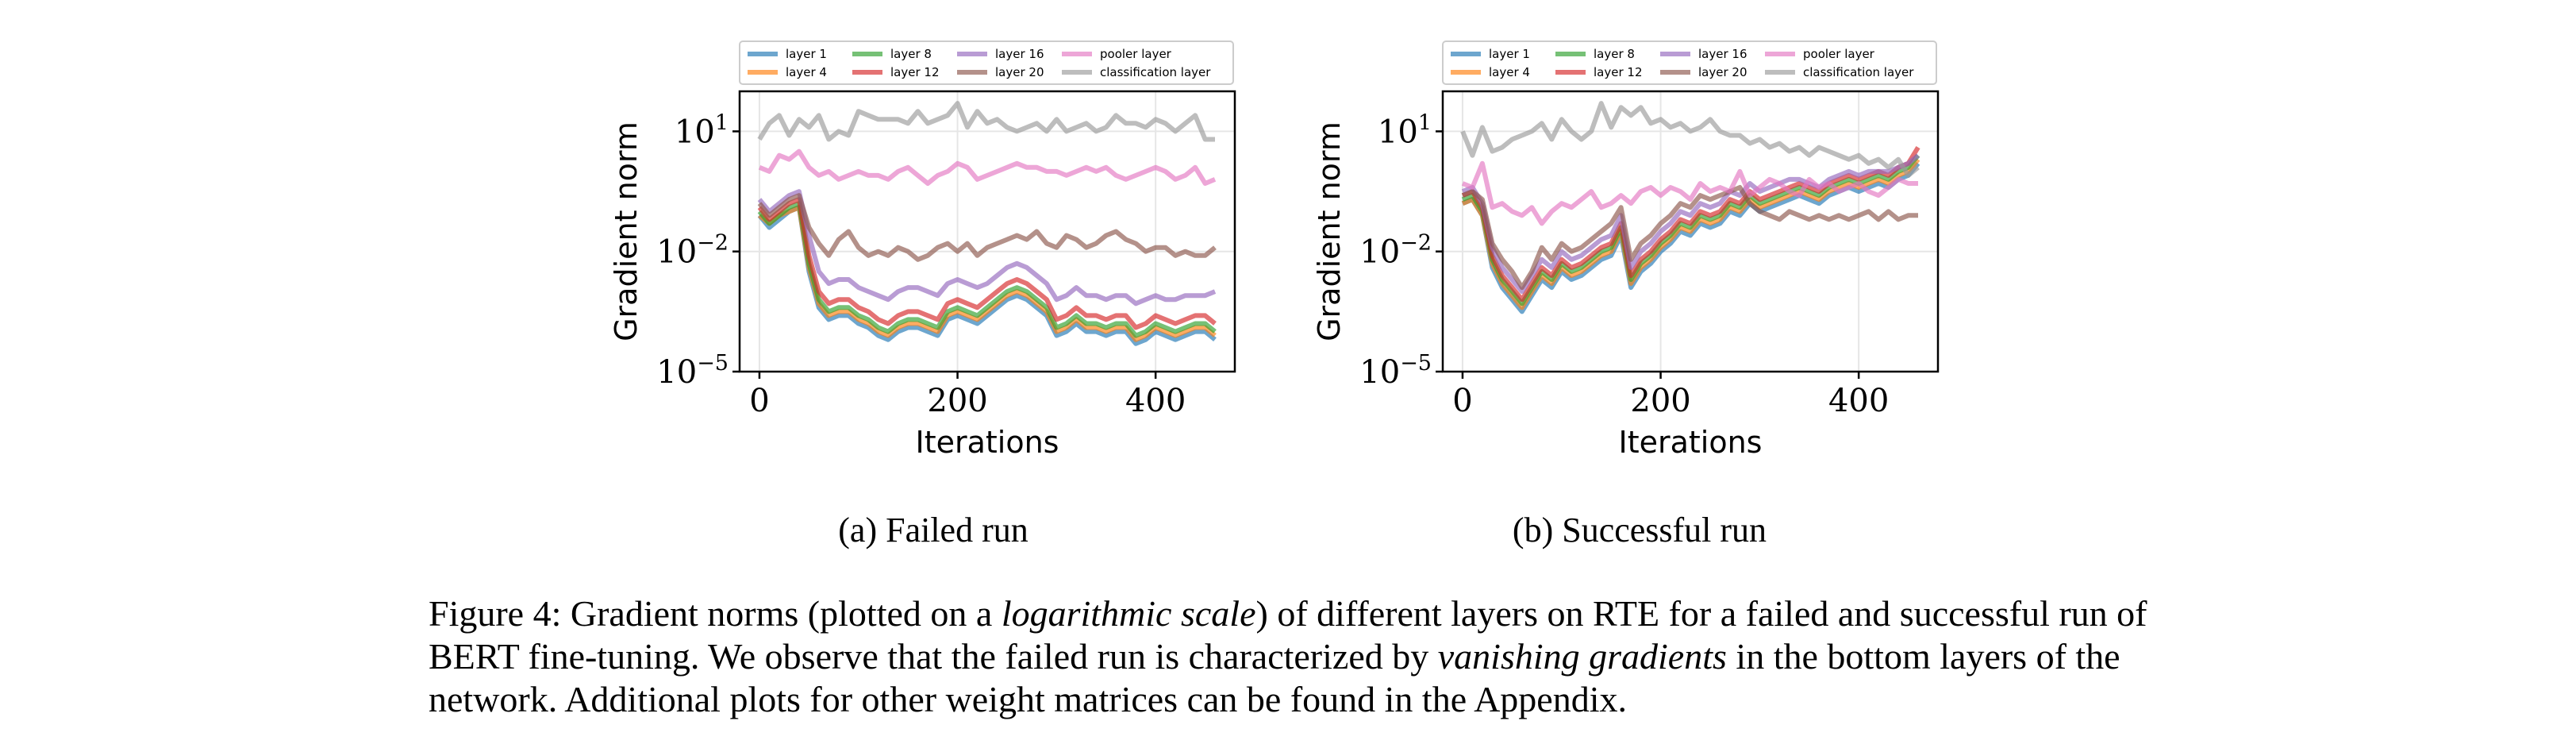  Describe the element at coordinates (1639, 530) in the screenshot. I see `subcaption-successful-run: (b) Successful run` at that location.